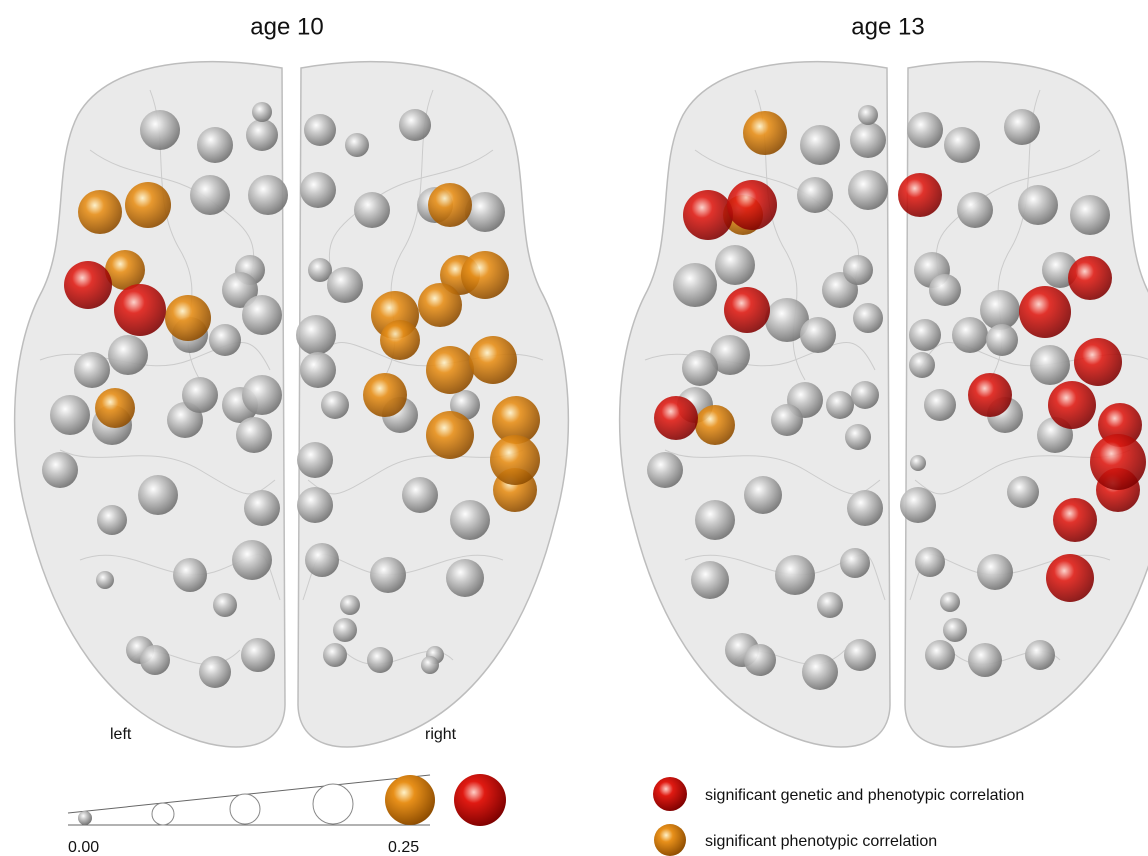  Describe the element at coordinates (121, 734) in the screenshot. I see `side-label: left` at that location.